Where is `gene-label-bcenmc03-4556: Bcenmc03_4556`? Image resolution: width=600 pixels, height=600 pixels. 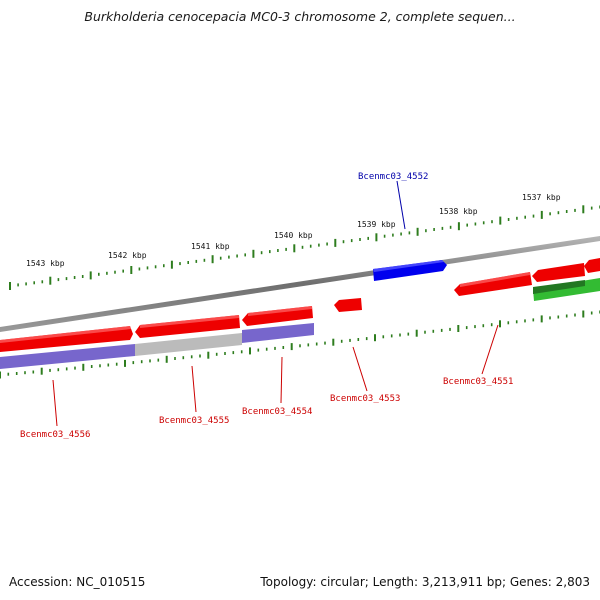
gene-label-bcenmc03-4556: Bcenmc03_4556 is located at coordinates (55, 435).